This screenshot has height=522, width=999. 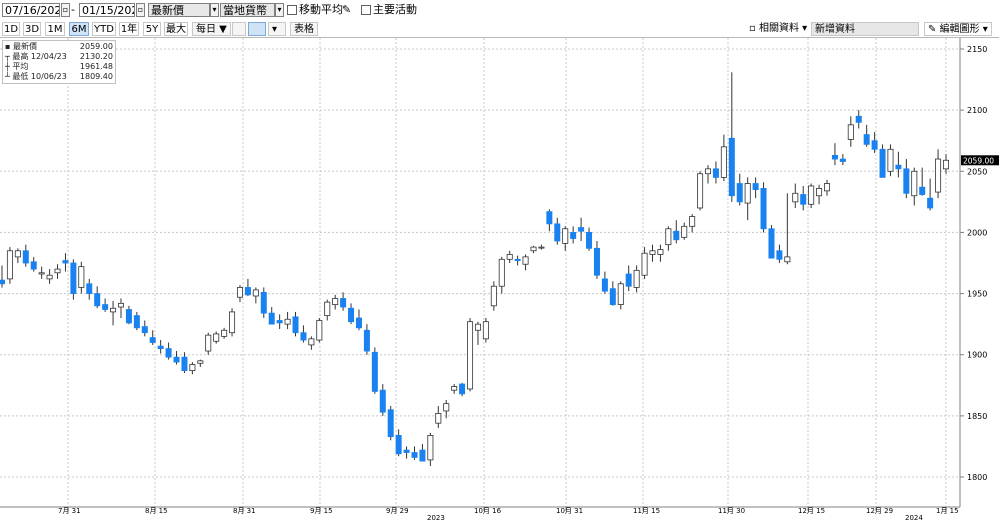 What do you see at coordinates (646, 511) in the screenshot?
I see `x-tick-label: 11月 15` at bounding box center [646, 511].